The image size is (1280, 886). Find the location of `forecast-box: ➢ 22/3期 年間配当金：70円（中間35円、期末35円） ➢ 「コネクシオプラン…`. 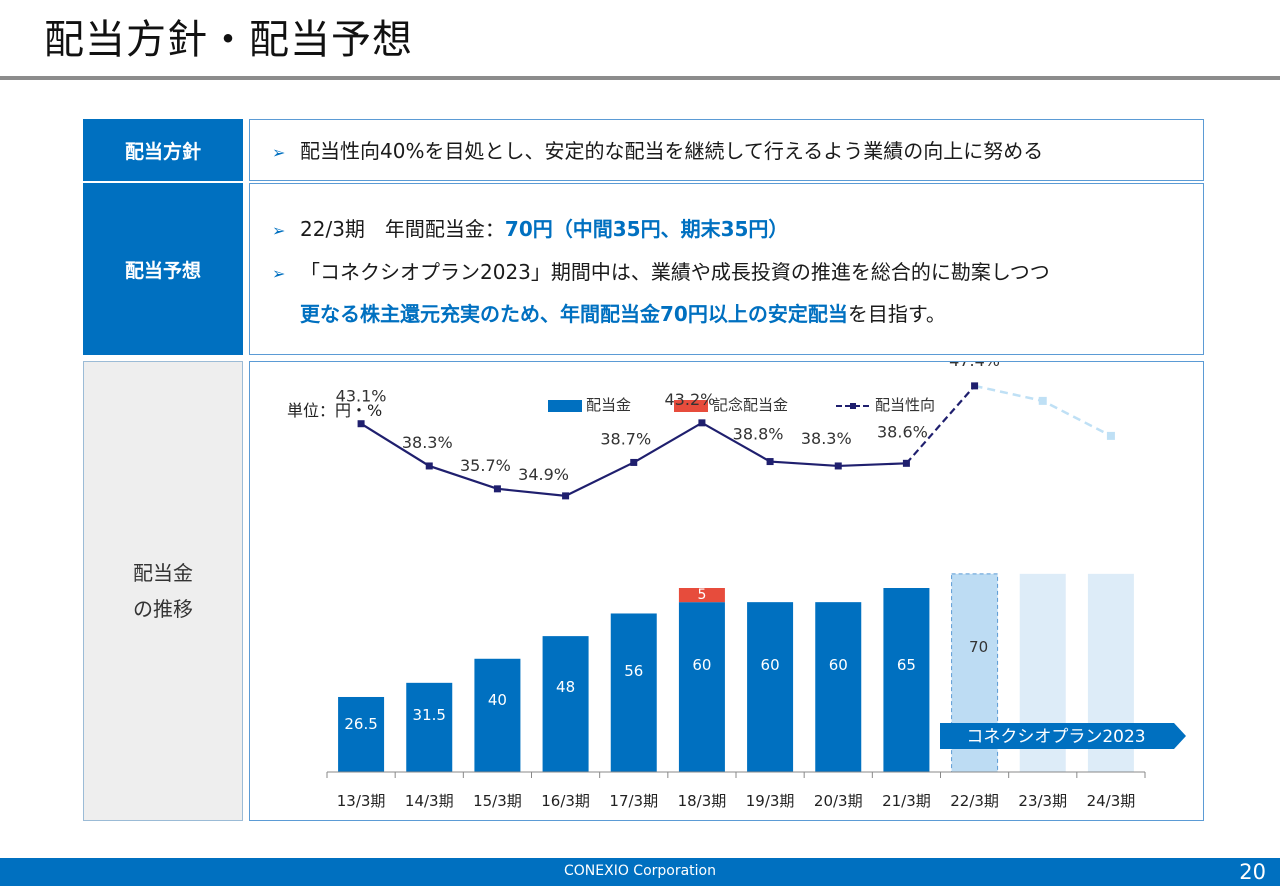

forecast-box: ➢ 22/3期 年間配当金：70円（中間35円、期末35円） ➢ 「コネクシオプラン… is located at coordinates (726, 269).